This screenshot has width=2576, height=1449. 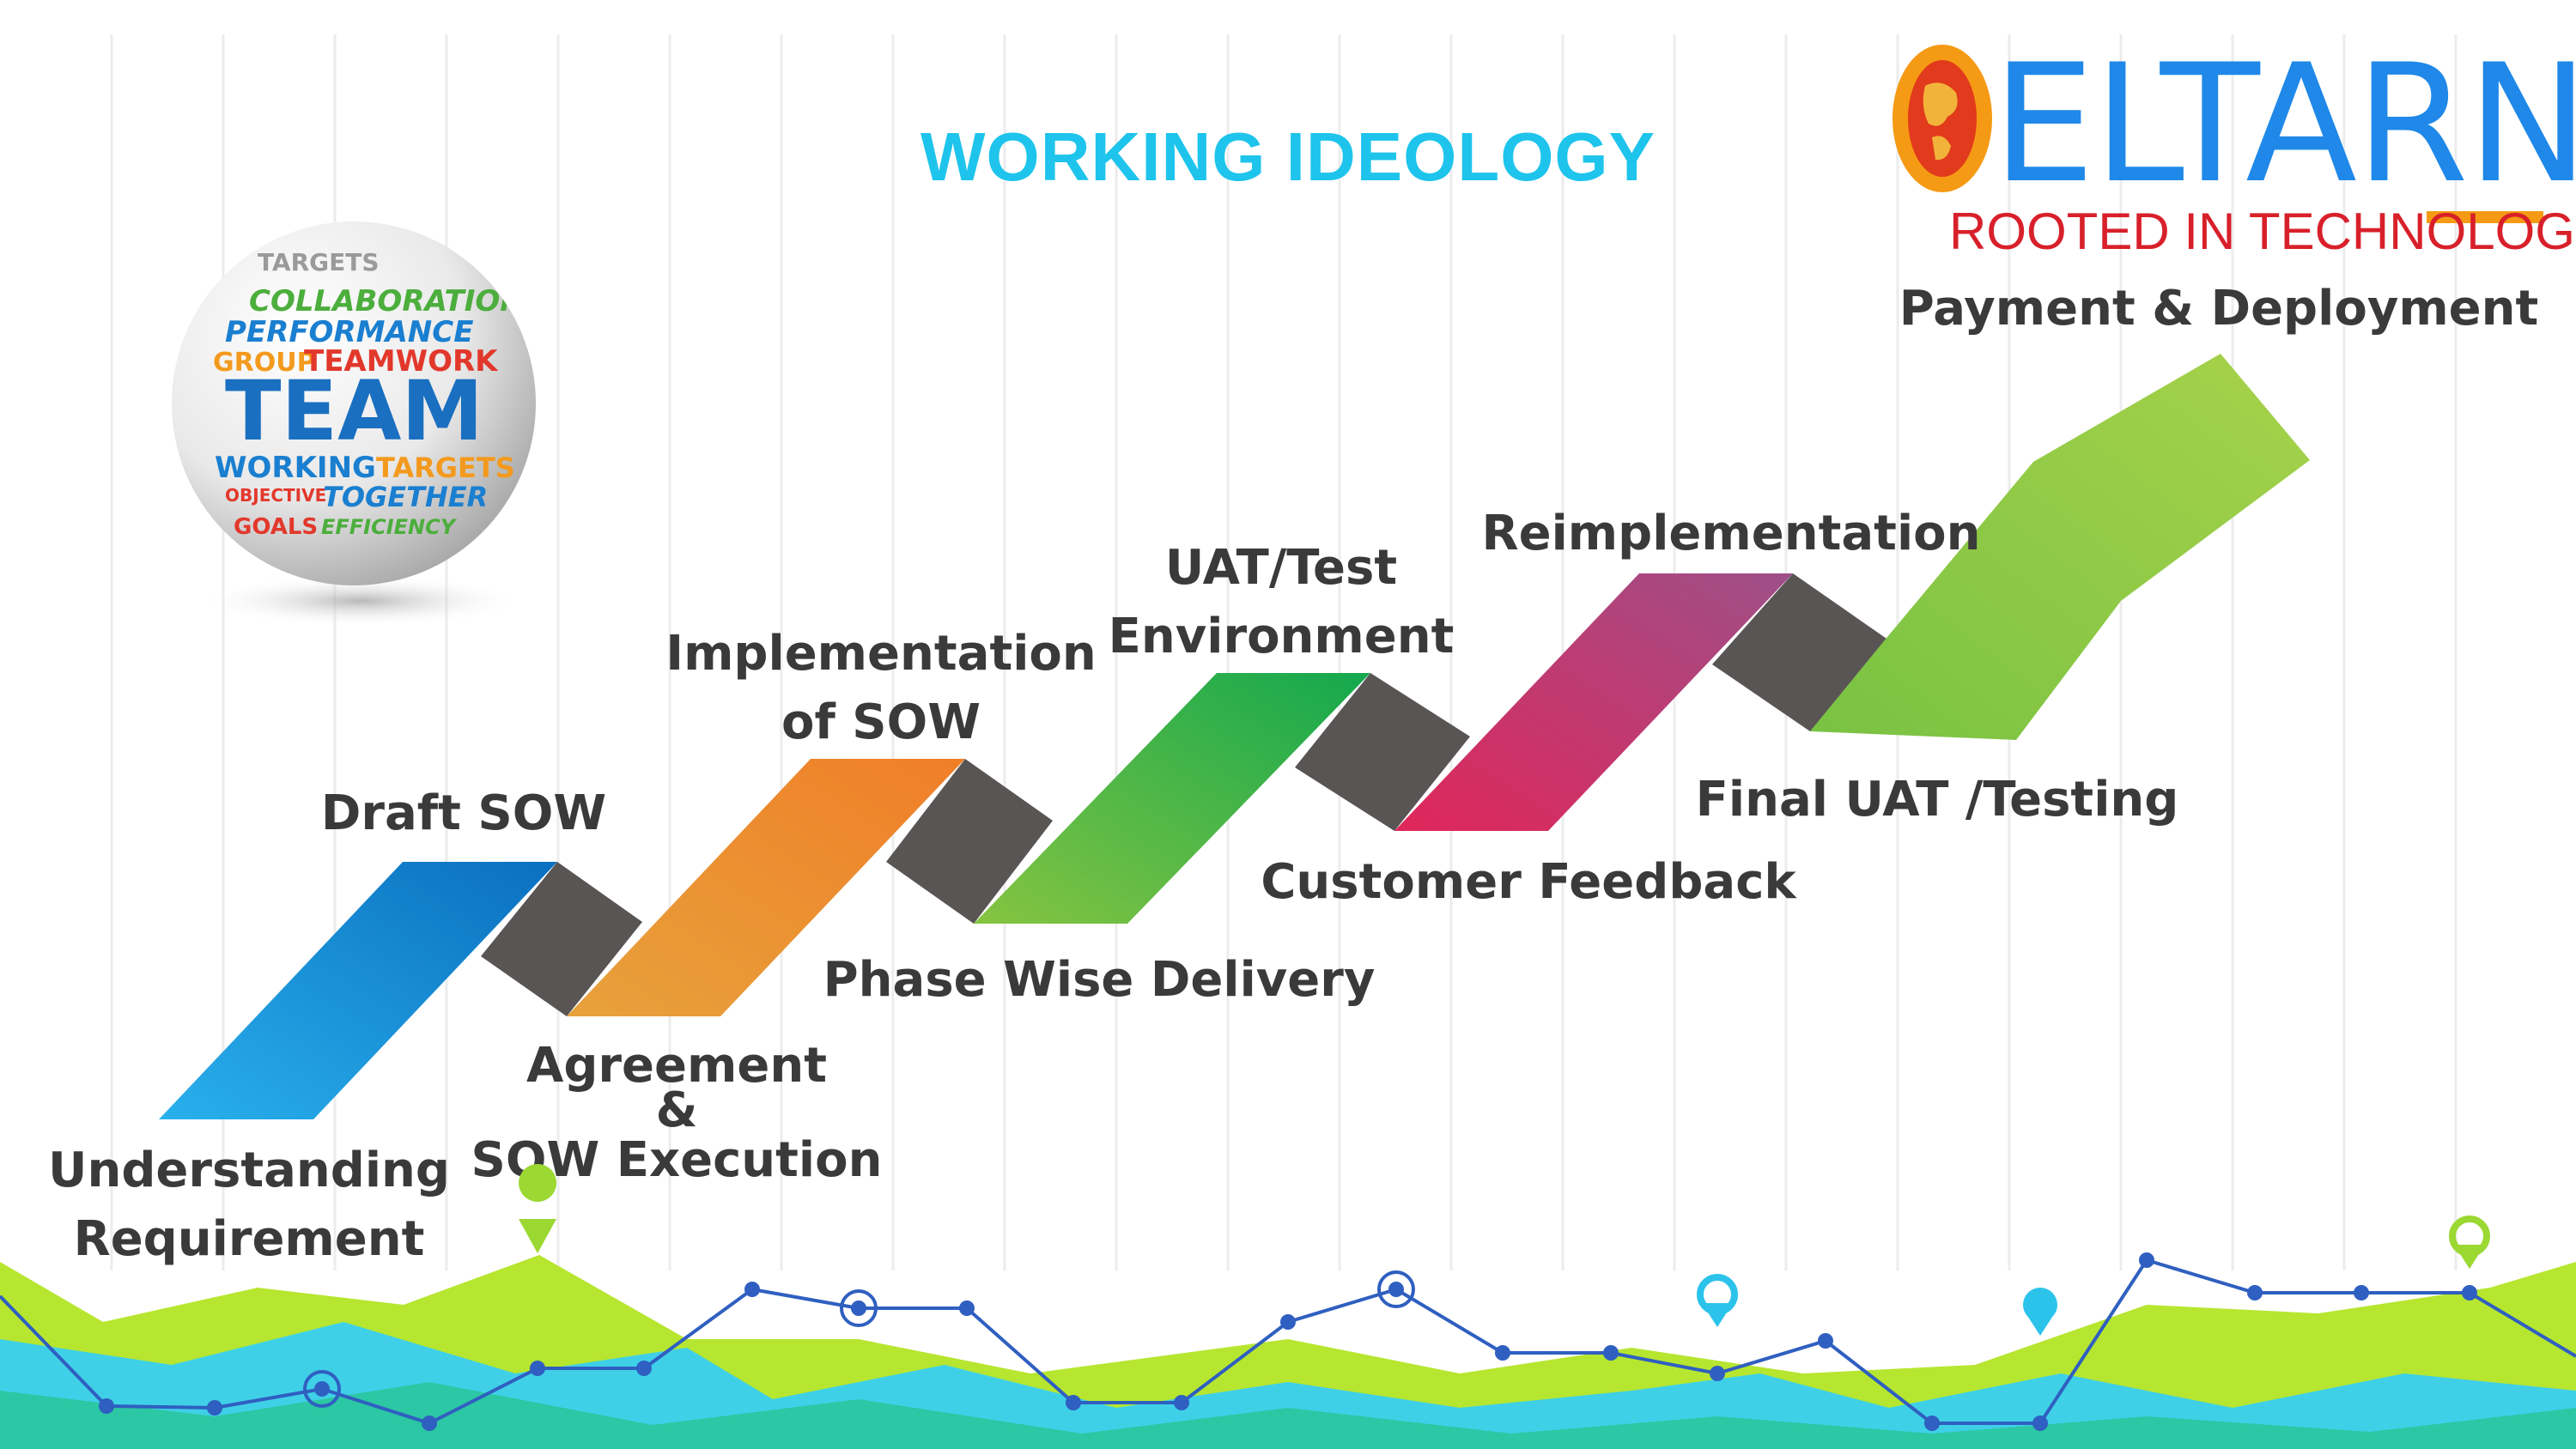 What do you see at coordinates (1594, 702) in the screenshot?
I see `step-segment-magenta` at bounding box center [1594, 702].